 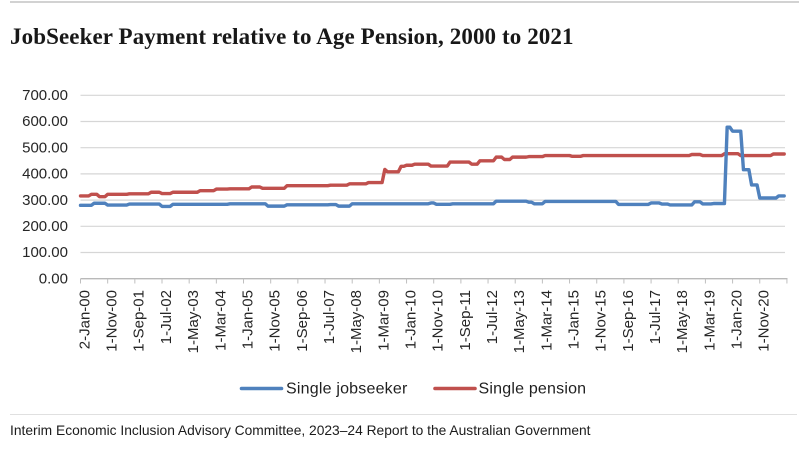 I want to click on svg-text: 1-Sep-16, so click(x=628, y=321).